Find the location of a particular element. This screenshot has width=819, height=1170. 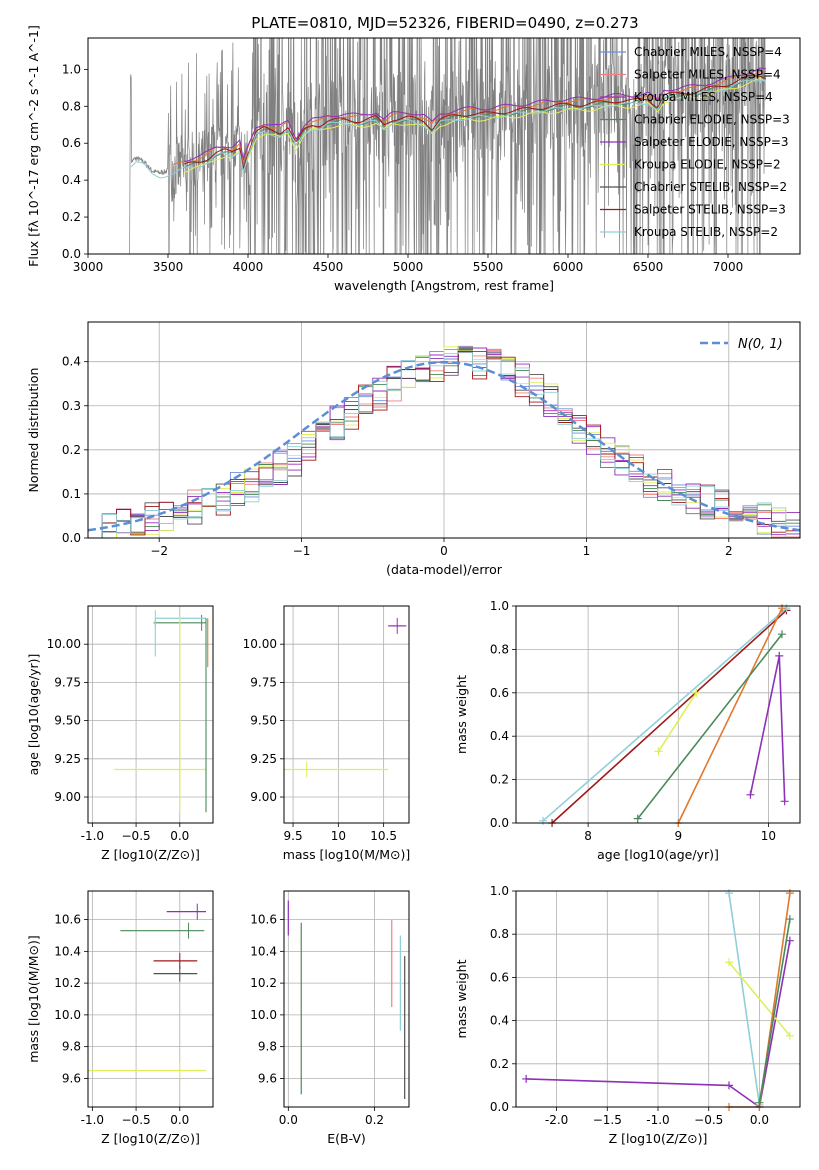

x-tick-label: 1 is located at coordinates (587, 551).